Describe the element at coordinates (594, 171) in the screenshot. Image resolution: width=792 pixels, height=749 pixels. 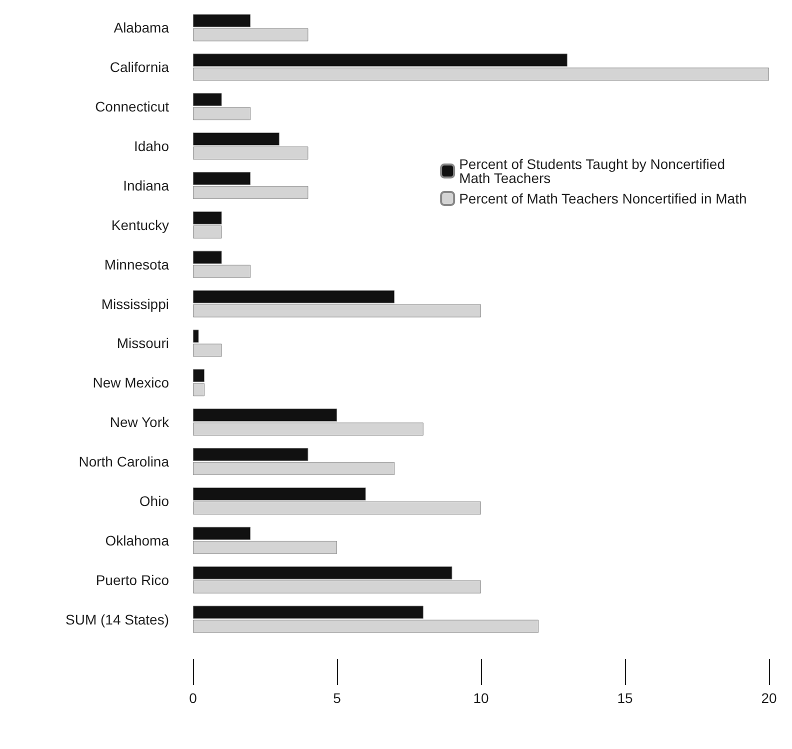
I see `legend-label: Percent of Students Taught by Noncertified Math Teachers` at that location.